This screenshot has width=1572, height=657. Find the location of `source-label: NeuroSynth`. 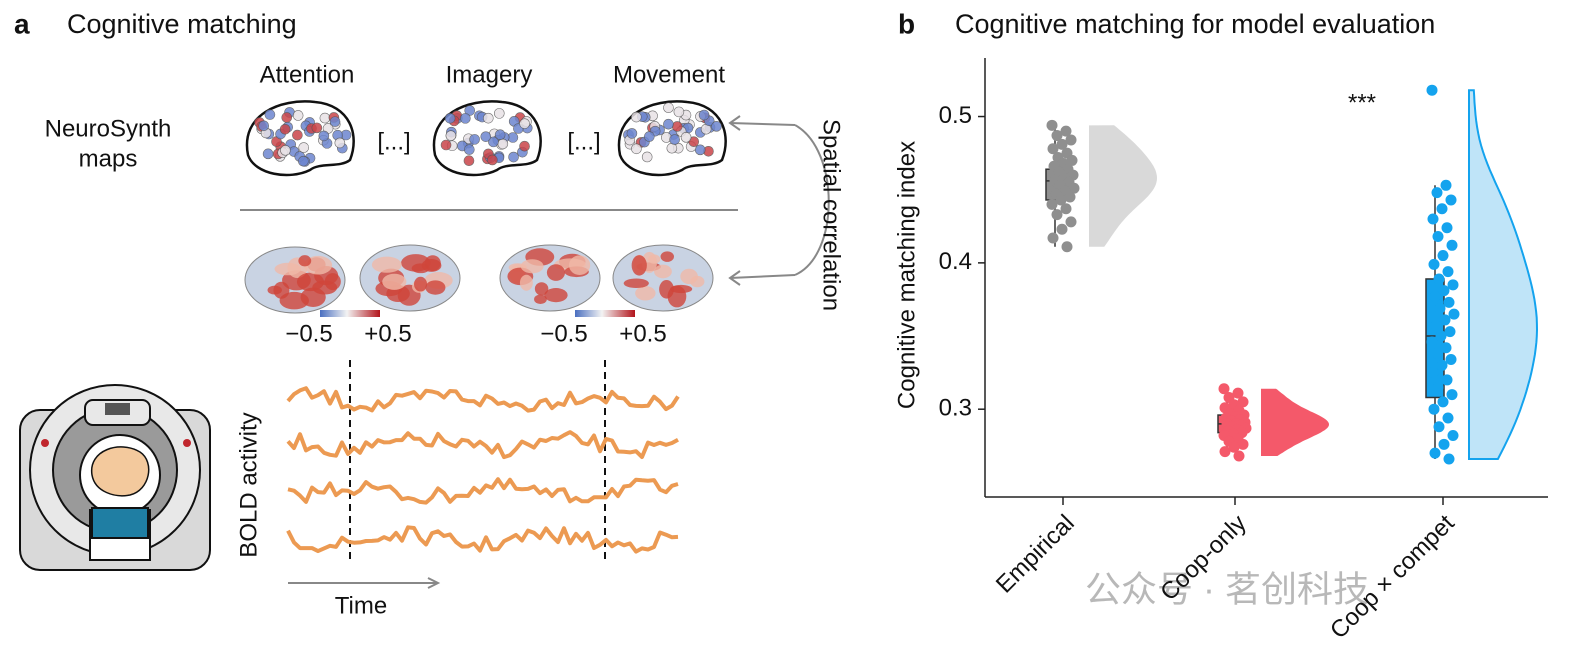

source-label: NeuroSynth is located at coordinates (108, 128).